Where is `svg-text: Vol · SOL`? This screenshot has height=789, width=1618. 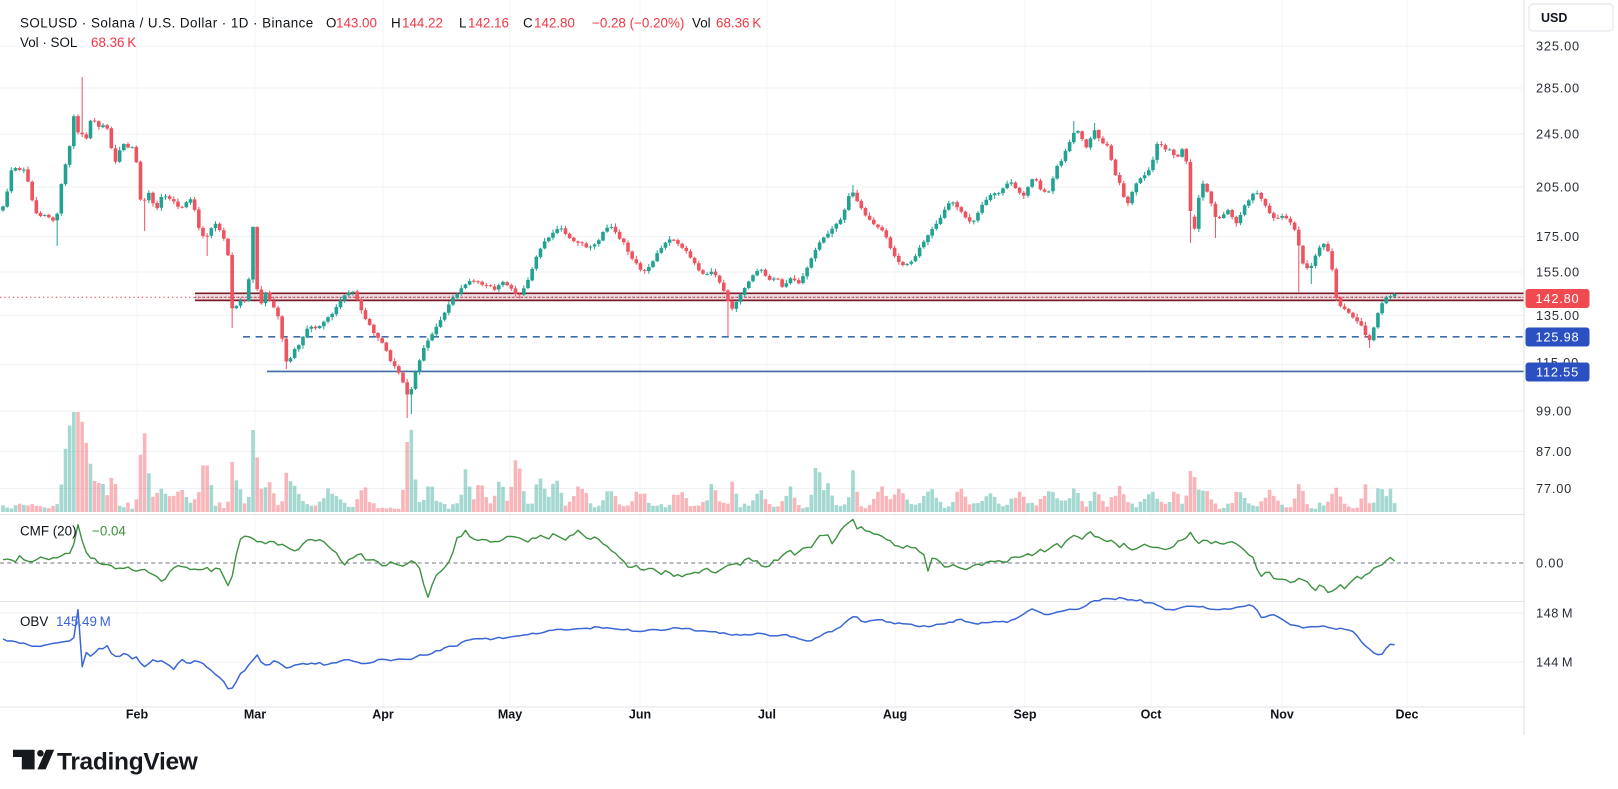
svg-text: Vol · SOL is located at coordinates (48, 42).